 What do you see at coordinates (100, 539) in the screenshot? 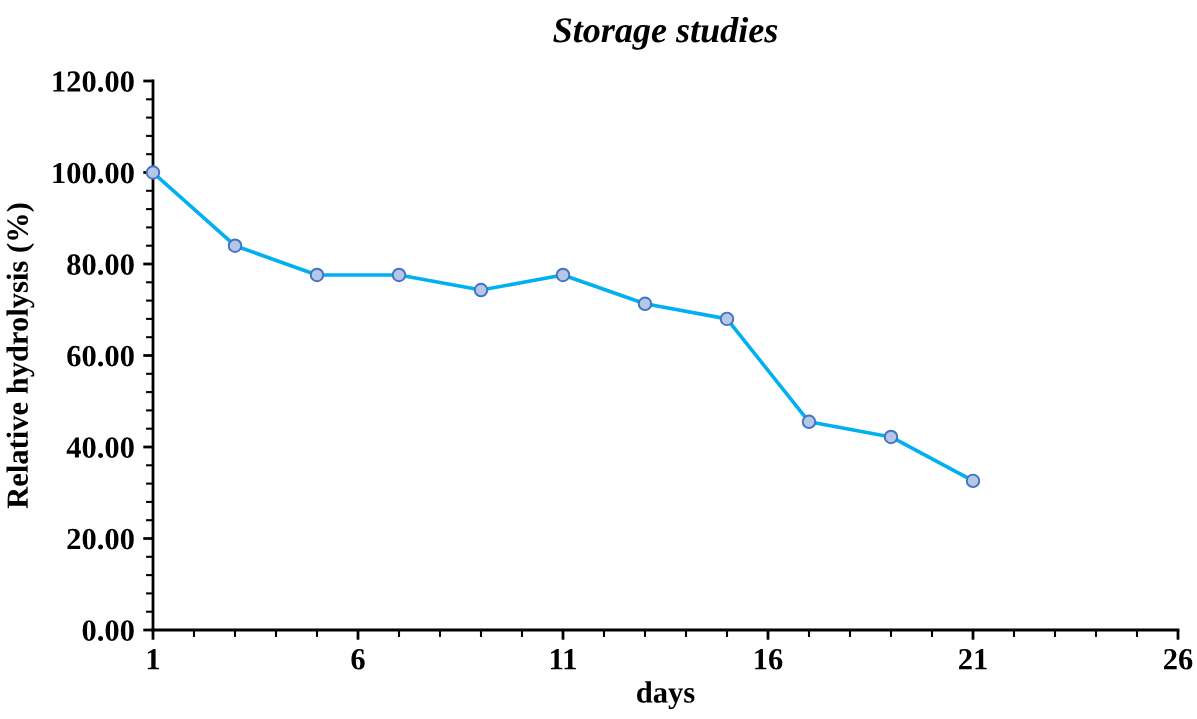
I see `y-tick-label: 20.00` at bounding box center [100, 539].